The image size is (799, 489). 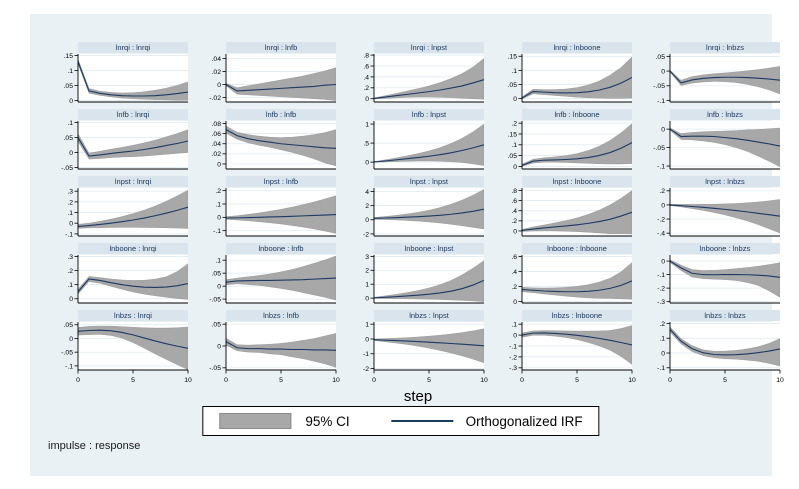 What do you see at coordinates (327, 421) in the screenshot?
I see `ci-label: 95% CI` at bounding box center [327, 421].